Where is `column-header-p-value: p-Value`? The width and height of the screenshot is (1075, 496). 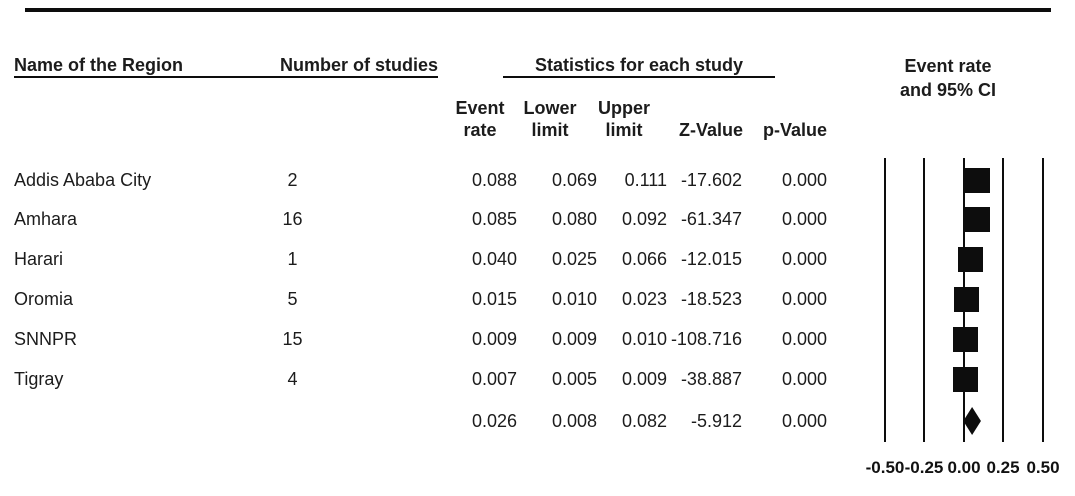 column-header-p-value: p-Value is located at coordinates (795, 119).